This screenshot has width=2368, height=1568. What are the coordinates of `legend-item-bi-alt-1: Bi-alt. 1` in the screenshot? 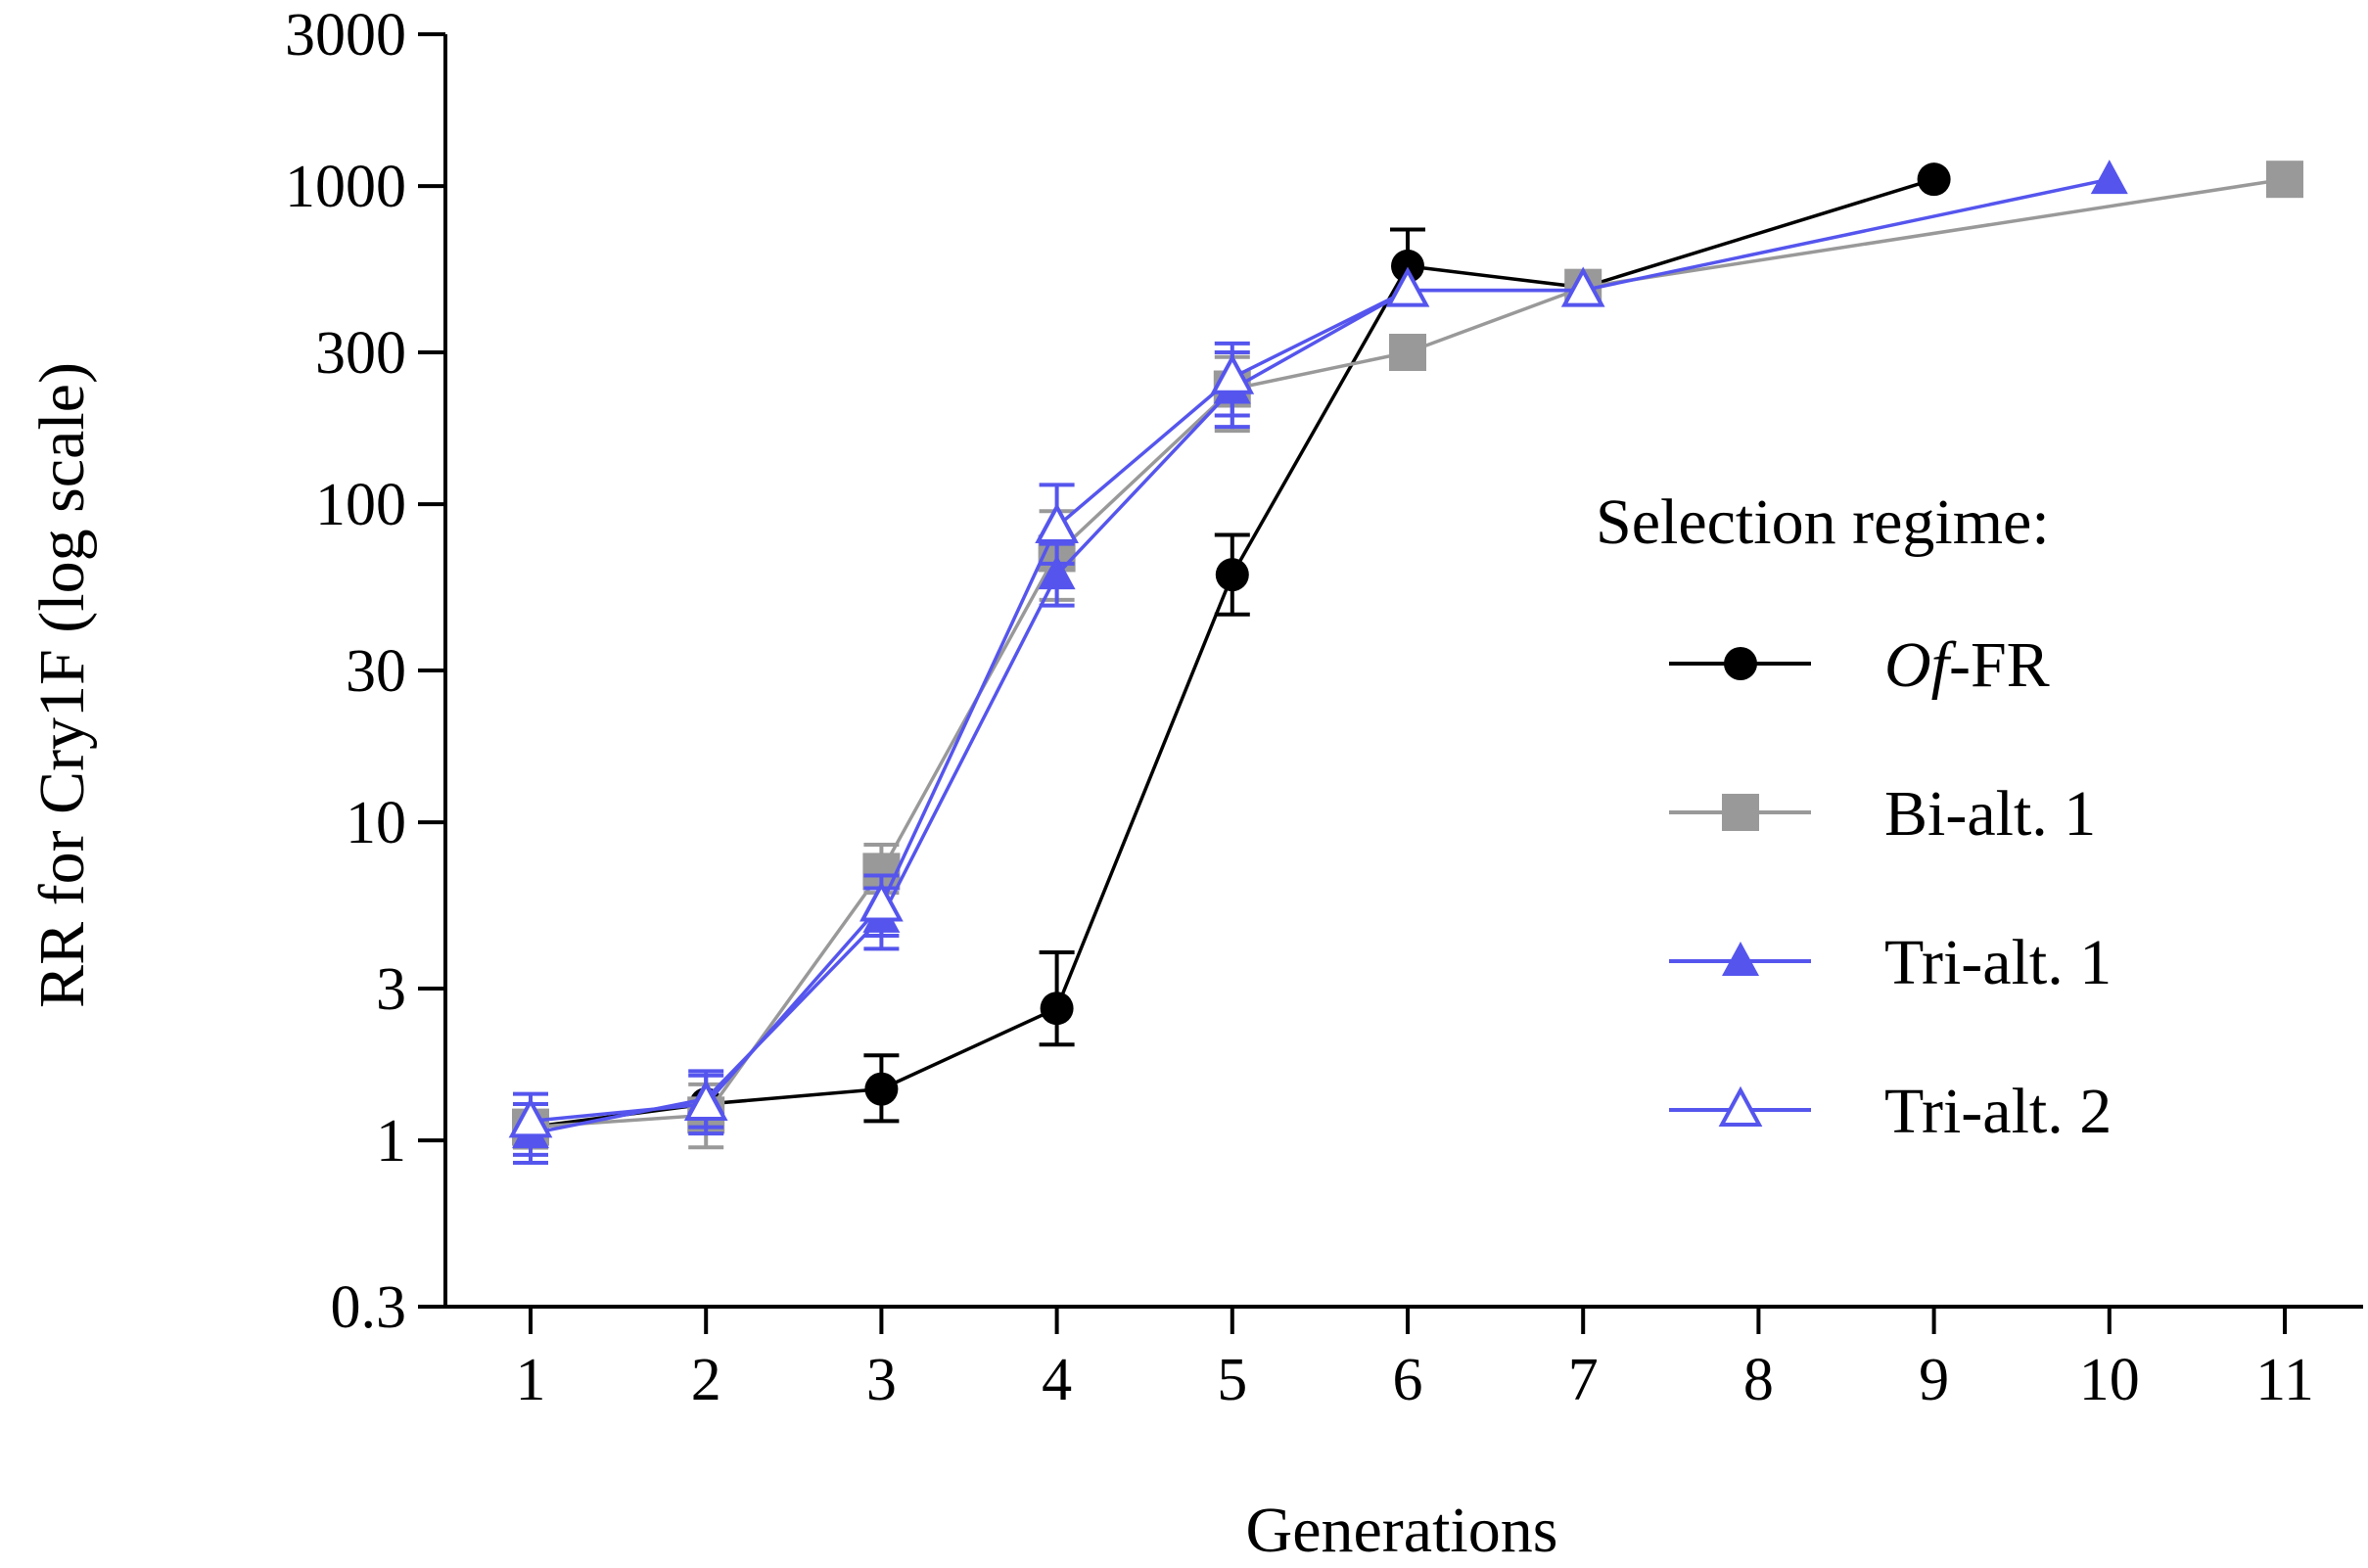 It's located at (1882, 814).